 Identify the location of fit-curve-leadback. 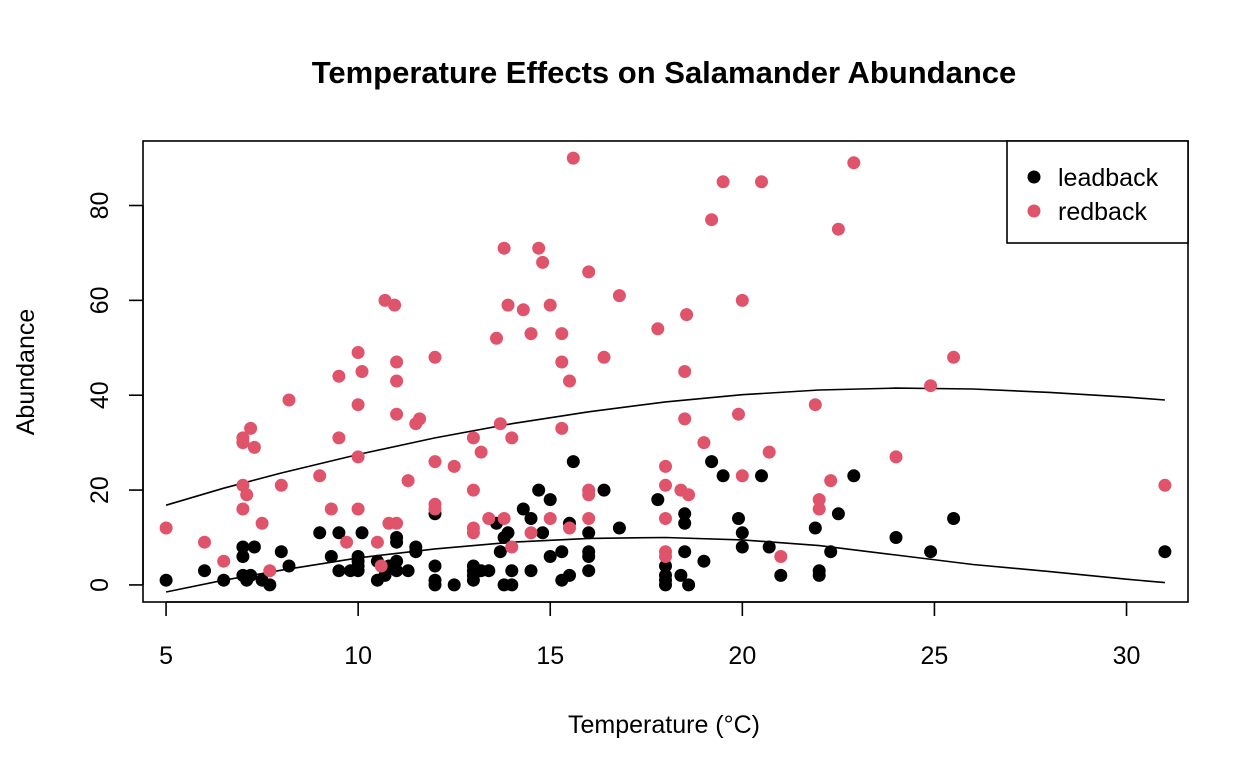
(665, 564).